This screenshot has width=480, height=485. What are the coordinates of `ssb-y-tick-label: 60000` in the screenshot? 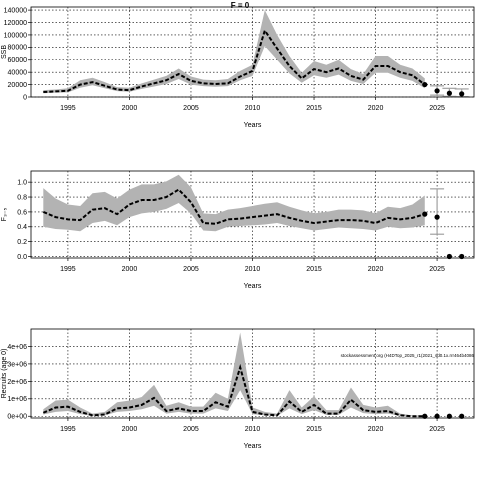 It's located at (18, 60).